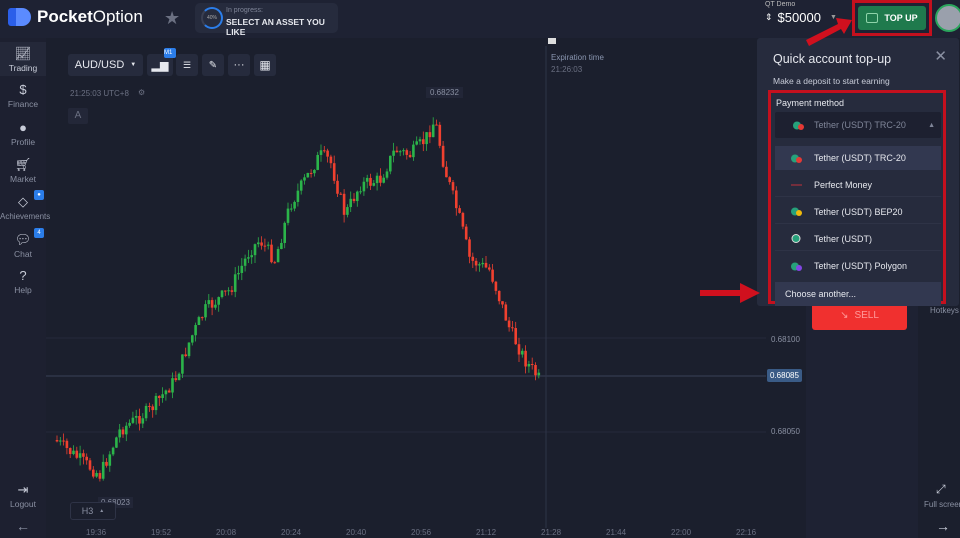 Image resolution: width=960 pixels, height=538 pixels. I want to click on chart-line-icon: 📈︎, so click(23, 53).